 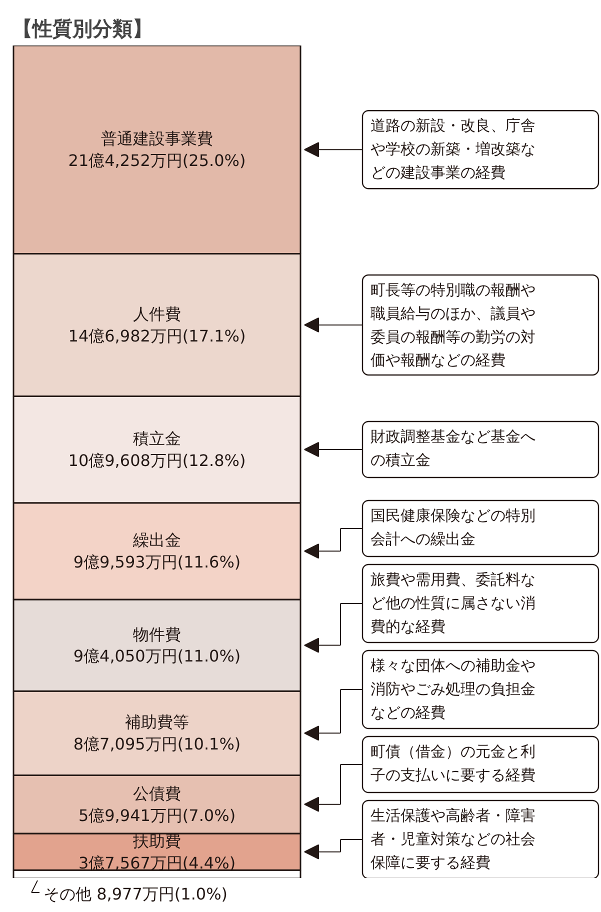 I want to click on data-label: 21億4,252万円(25.0%), so click(x=157, y=160).